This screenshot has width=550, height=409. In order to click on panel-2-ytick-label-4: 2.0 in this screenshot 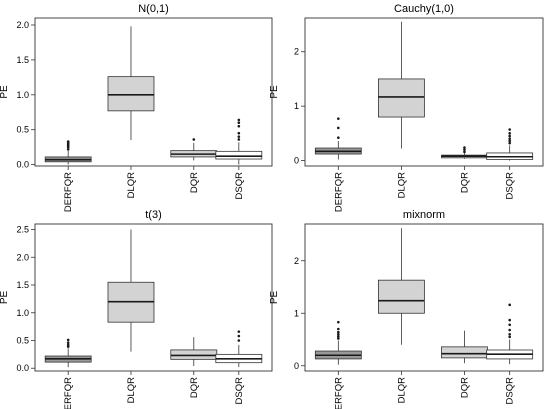, I will do `click(22, 257)`.